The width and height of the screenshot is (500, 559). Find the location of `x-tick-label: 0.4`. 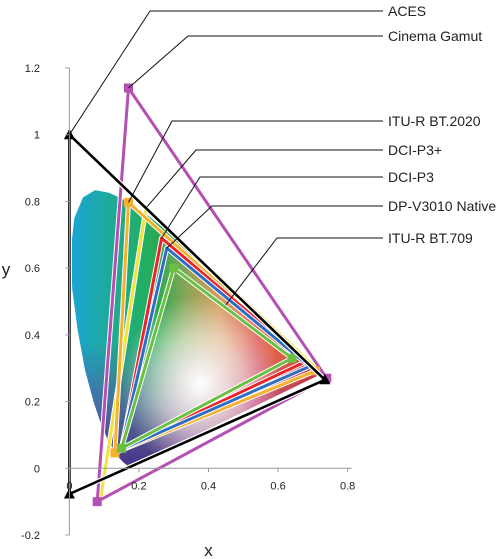

x-tick-label: 0.4 is located at coordinates (208, 486).